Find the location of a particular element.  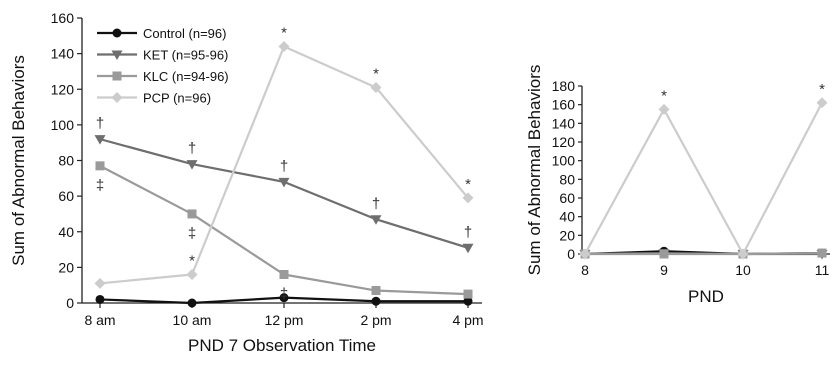

x-tick-label: 8 am is located at coordinates (99, 320).